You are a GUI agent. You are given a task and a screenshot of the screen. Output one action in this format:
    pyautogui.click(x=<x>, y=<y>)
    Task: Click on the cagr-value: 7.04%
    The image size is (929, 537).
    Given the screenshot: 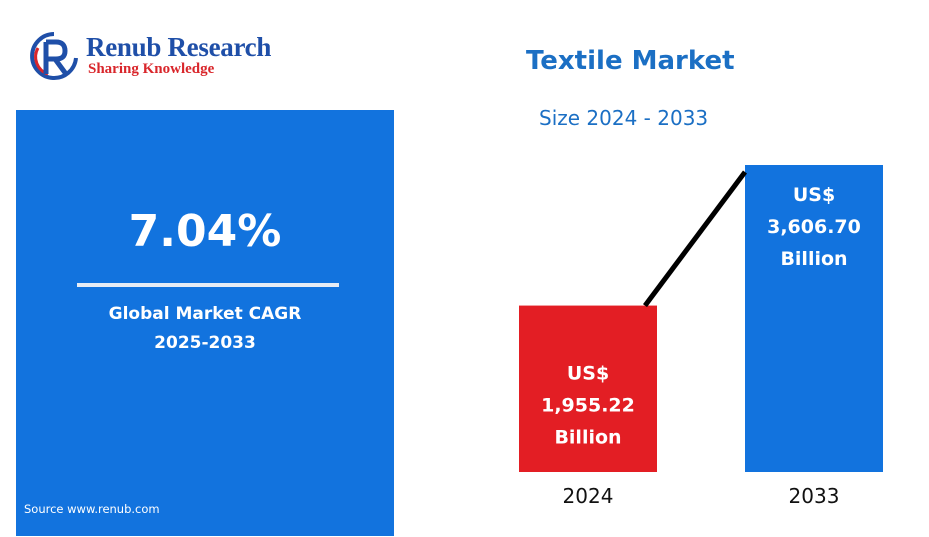 What is the action you would take?
    pyautogui.click(x=205, y=231)
    